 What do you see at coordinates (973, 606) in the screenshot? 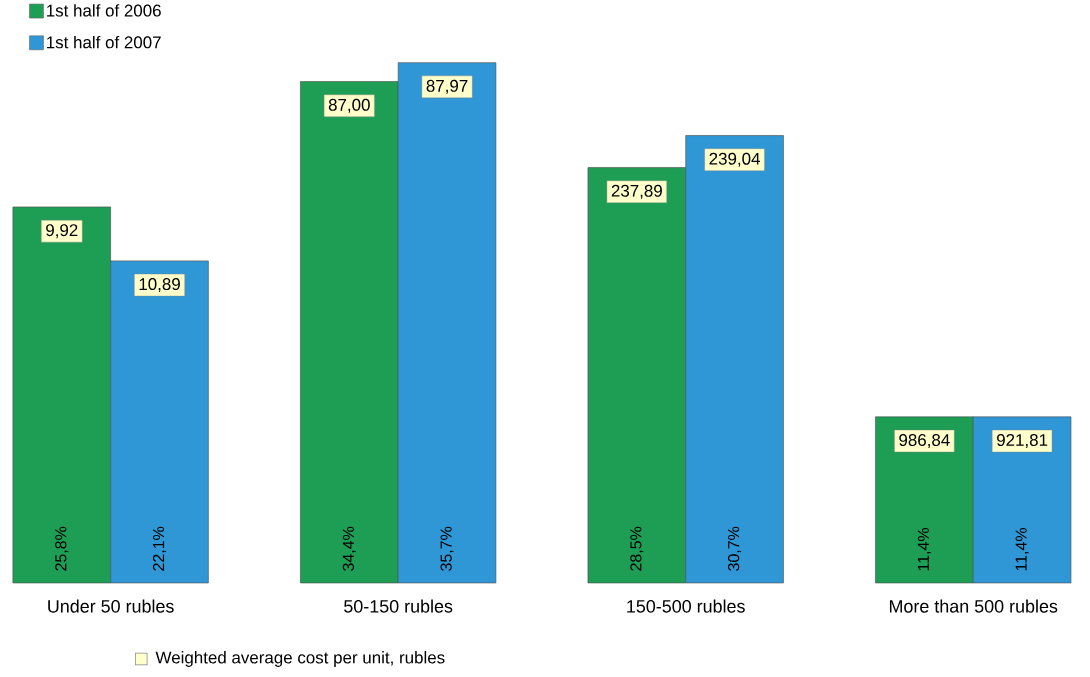
I see `x-tick-label: More than 500 rubles` at bounding box center [973, 606].